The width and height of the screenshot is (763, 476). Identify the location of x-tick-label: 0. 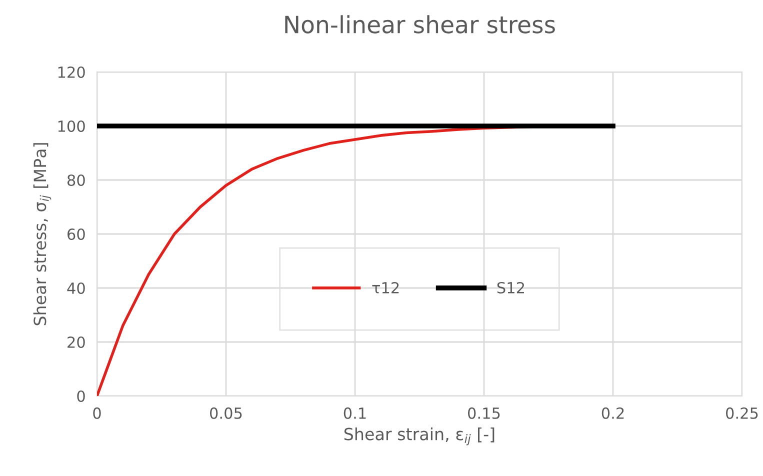
(97, 413).